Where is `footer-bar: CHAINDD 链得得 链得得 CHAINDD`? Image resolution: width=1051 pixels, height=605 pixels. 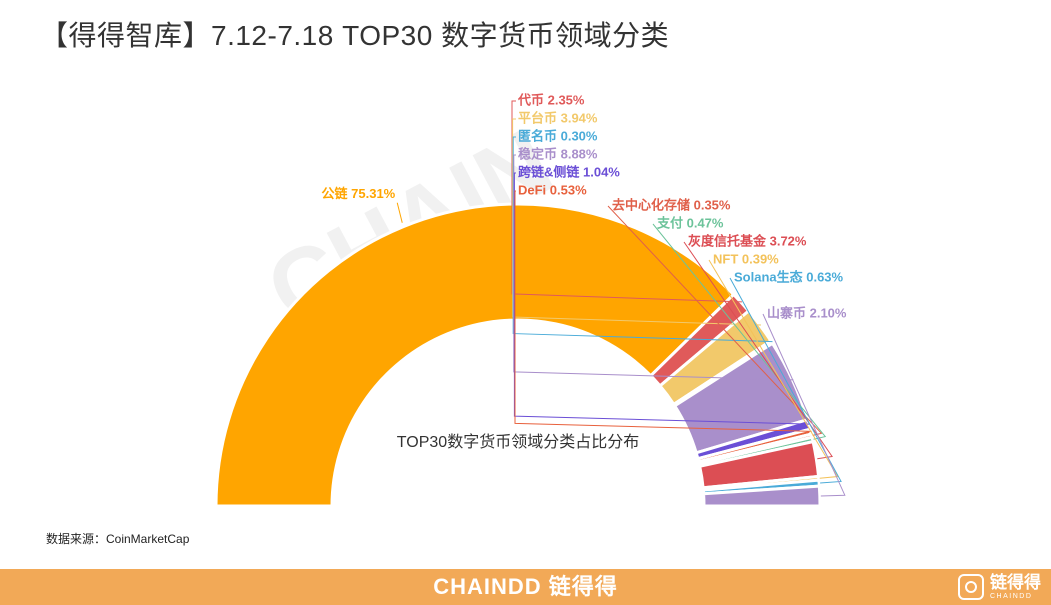
footer-bar: CHAINDD 链得得 链得得 CHAINDD is located at coordinates (525, 587).